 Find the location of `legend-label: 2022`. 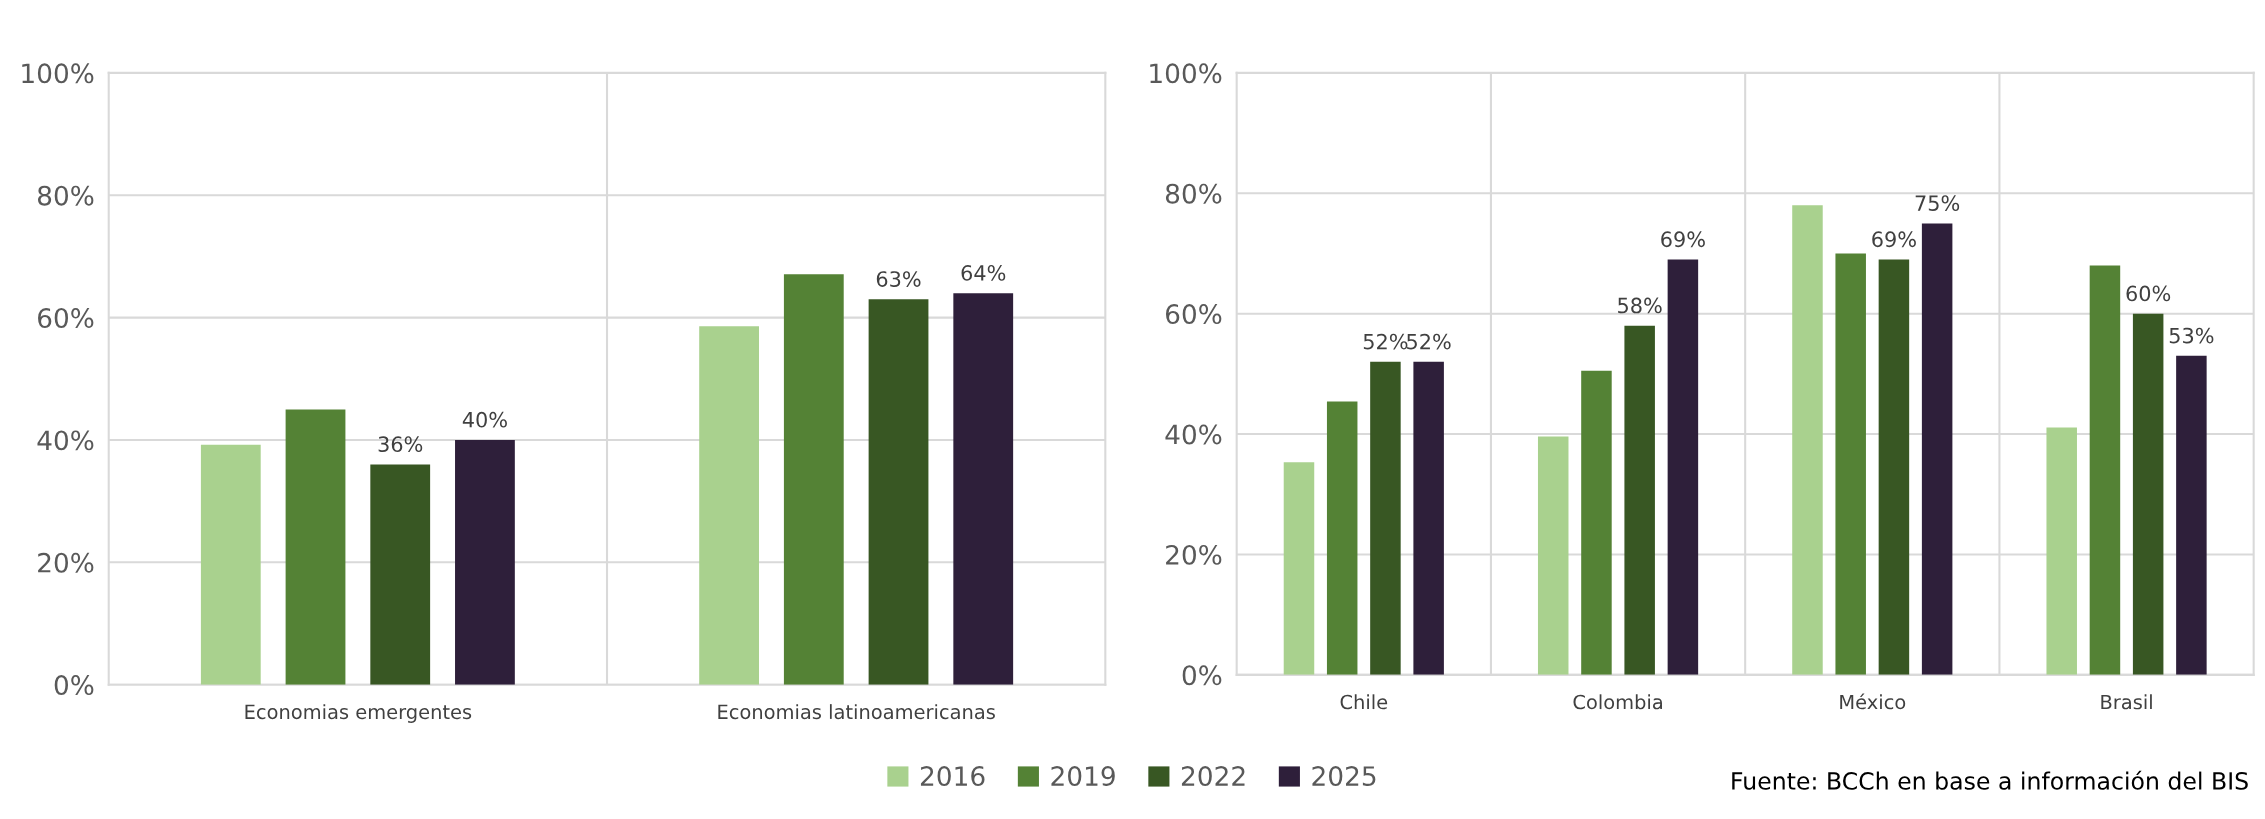

legend-label: 2022 is located at coordinates (1213, 776).